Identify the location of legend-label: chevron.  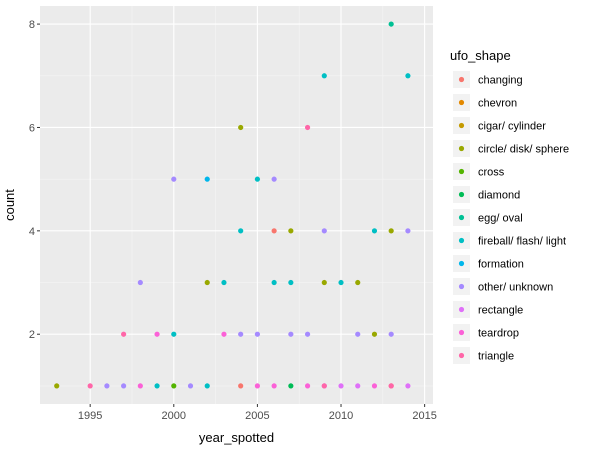
(497, 104).